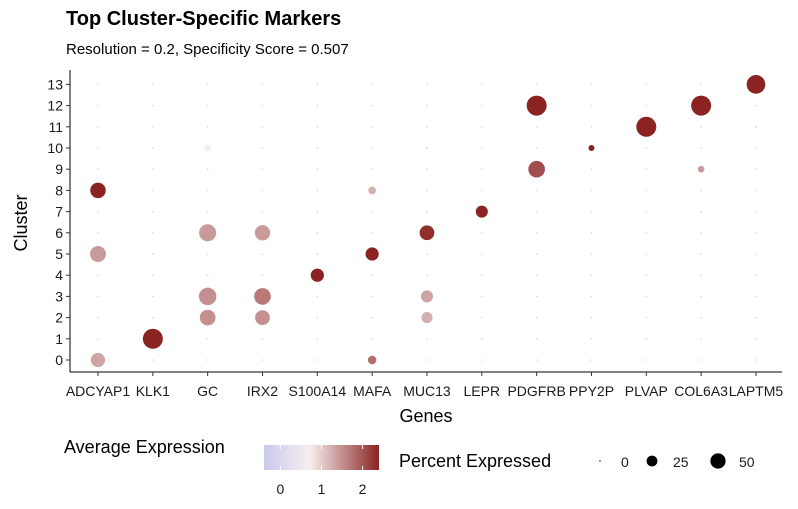  I want to click on chart-title: Top Cluster-Specific Markers, so click(204, 19).